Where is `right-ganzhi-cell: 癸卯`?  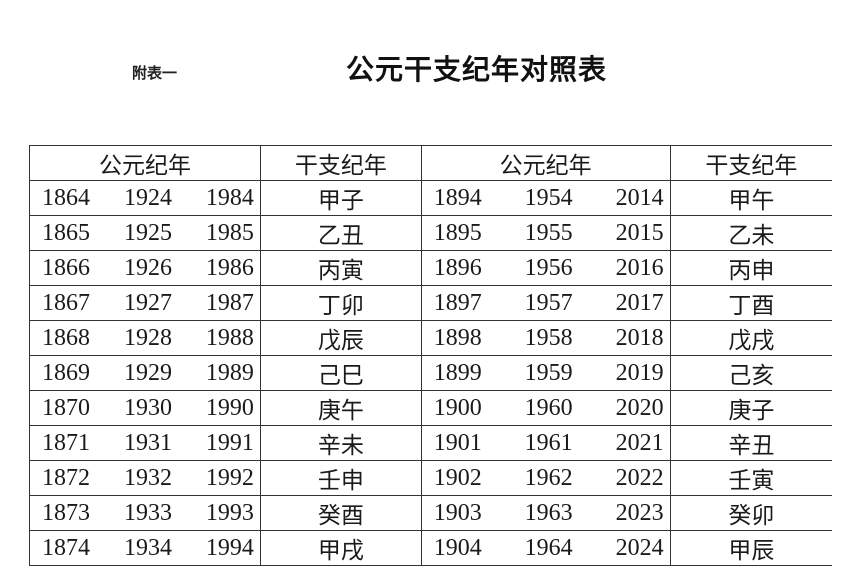 right-ganzhi-cell: 癸卯 is located at coordinates (750, 513).